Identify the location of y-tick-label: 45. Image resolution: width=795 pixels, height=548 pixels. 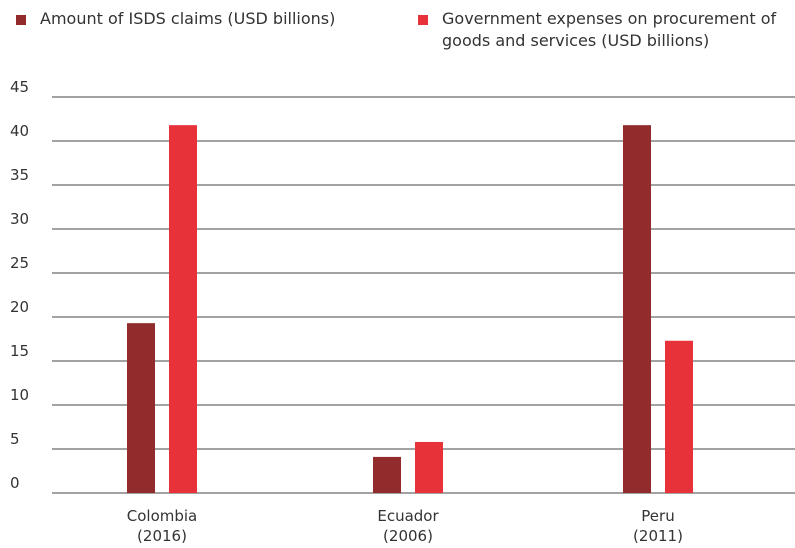
(19, 87).